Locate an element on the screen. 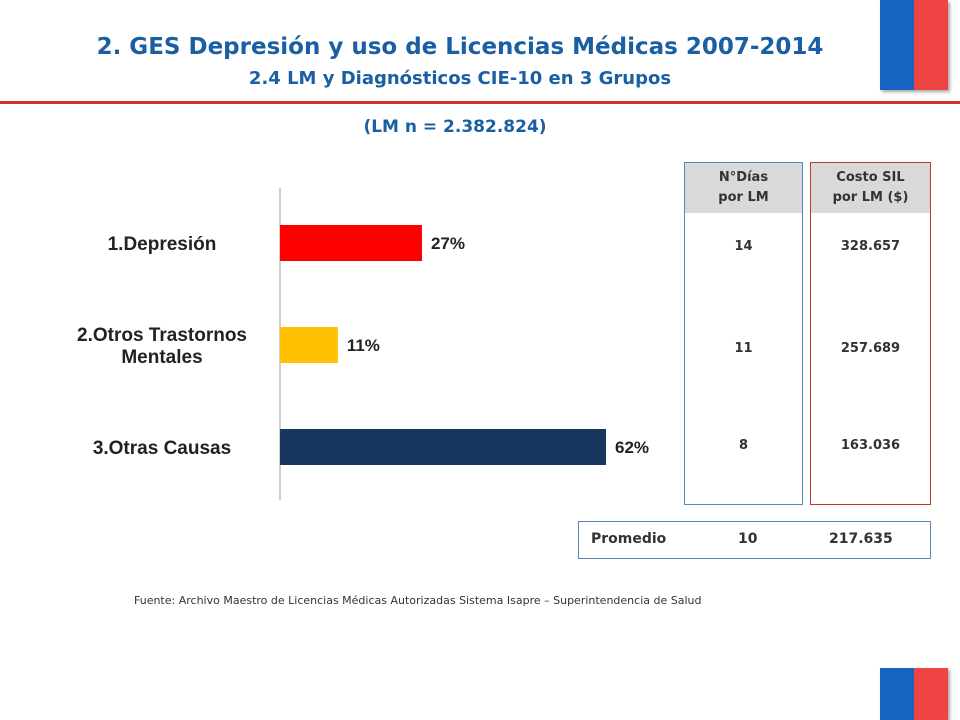 This screenshot has width=960, height=720. value-label-2-otros-trastornos-mentales: 11% is located at coordinates (363, 345).